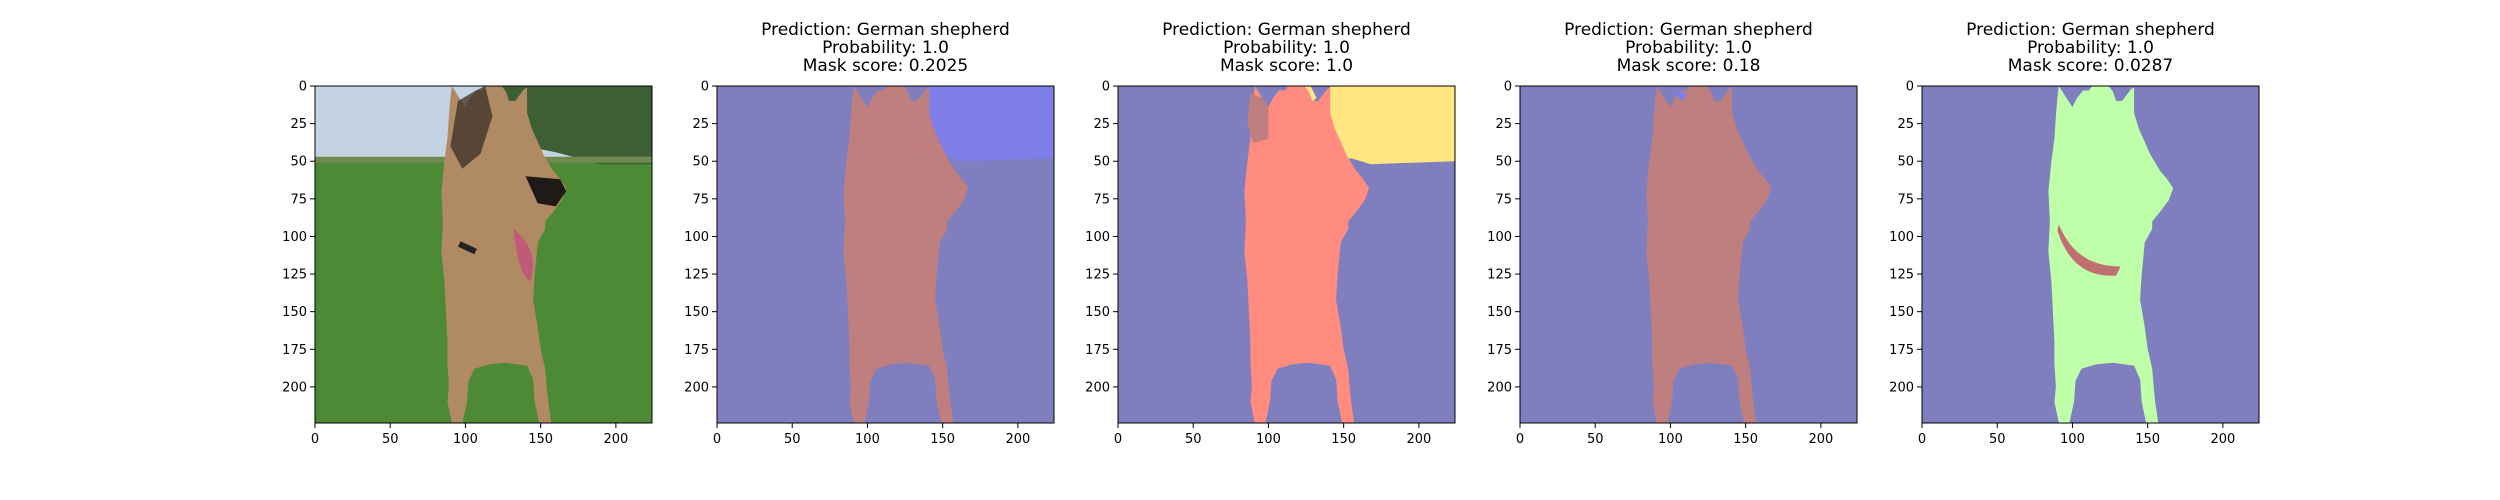  I want to click on dog-body, so click(504, 254).